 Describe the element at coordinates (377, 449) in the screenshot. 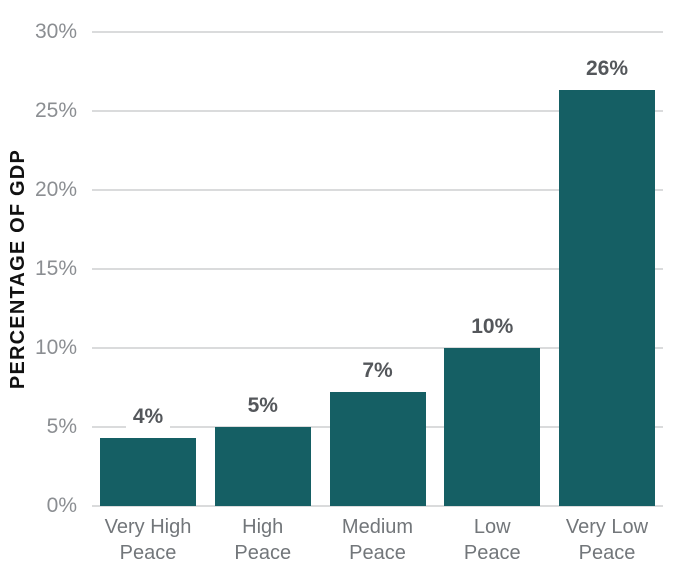

I see `bar-medium-peace` at that location.